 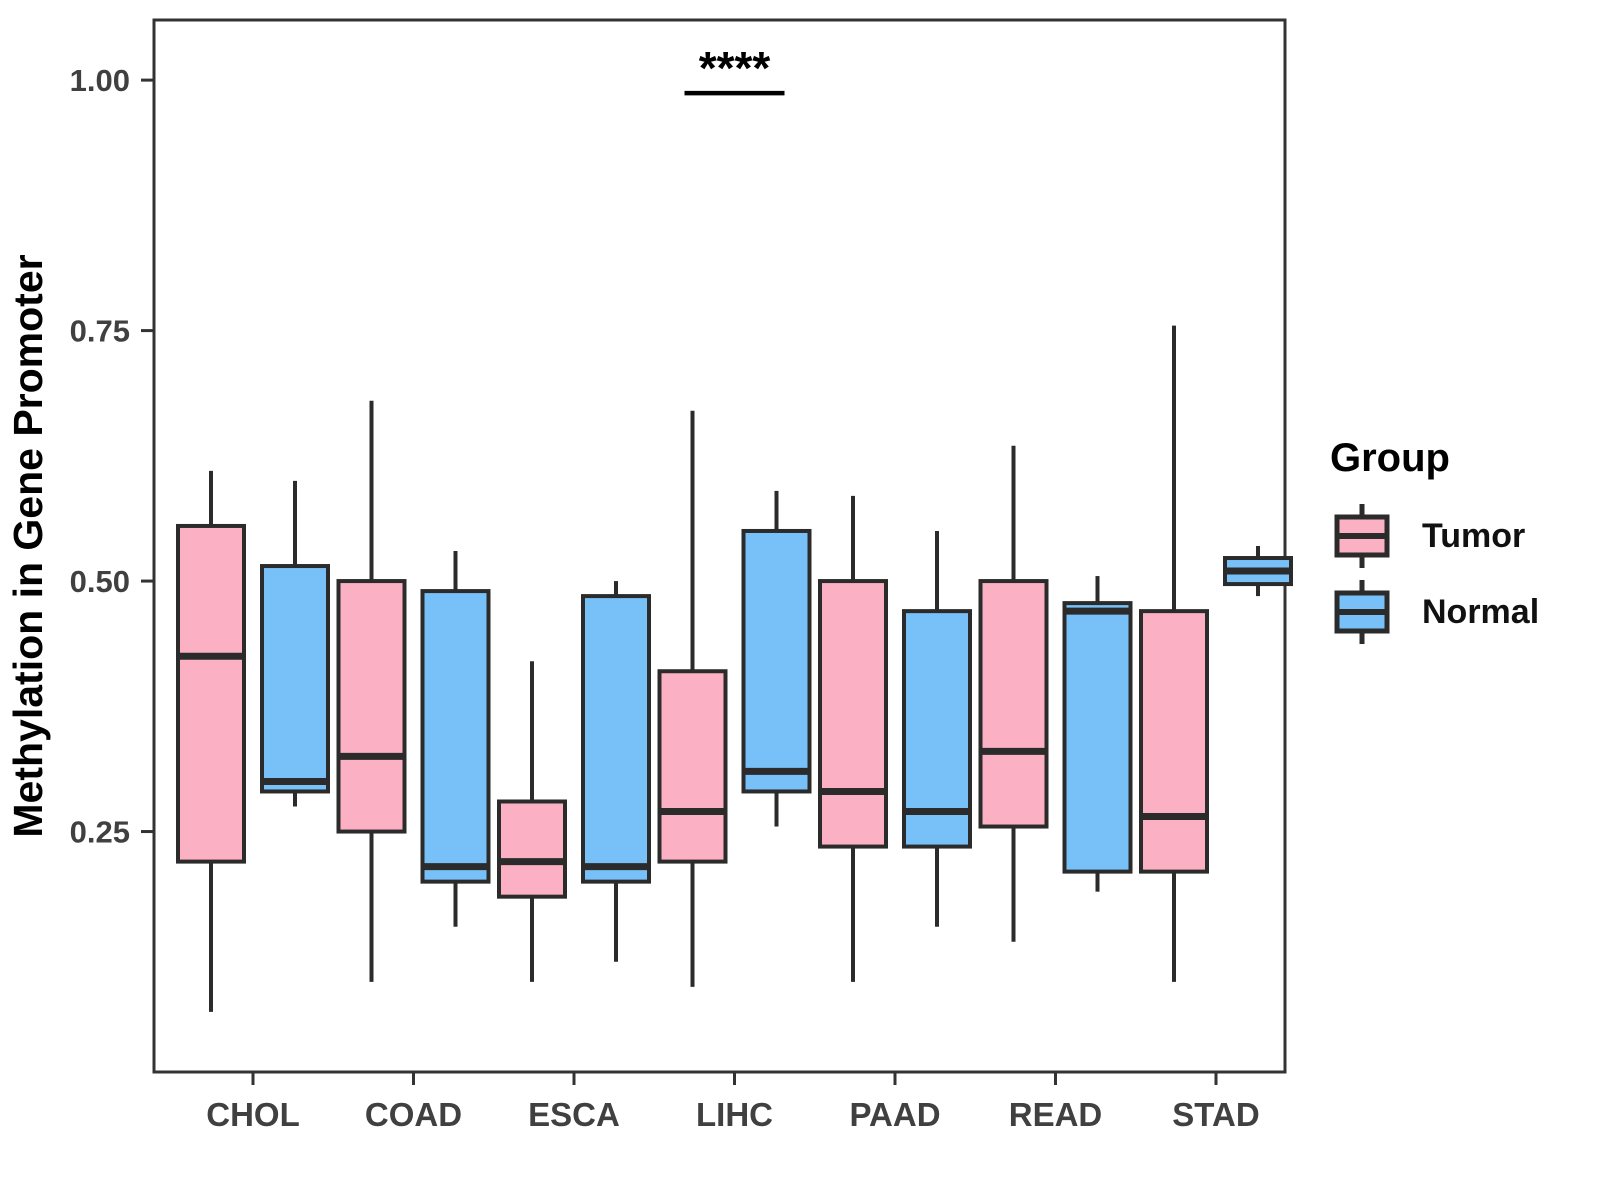 What do you see at coordinates (28, 545) in the screenshot?
I see `y-axis-title: Methylation in Gene Promoter` at bounding box center [28, 545].